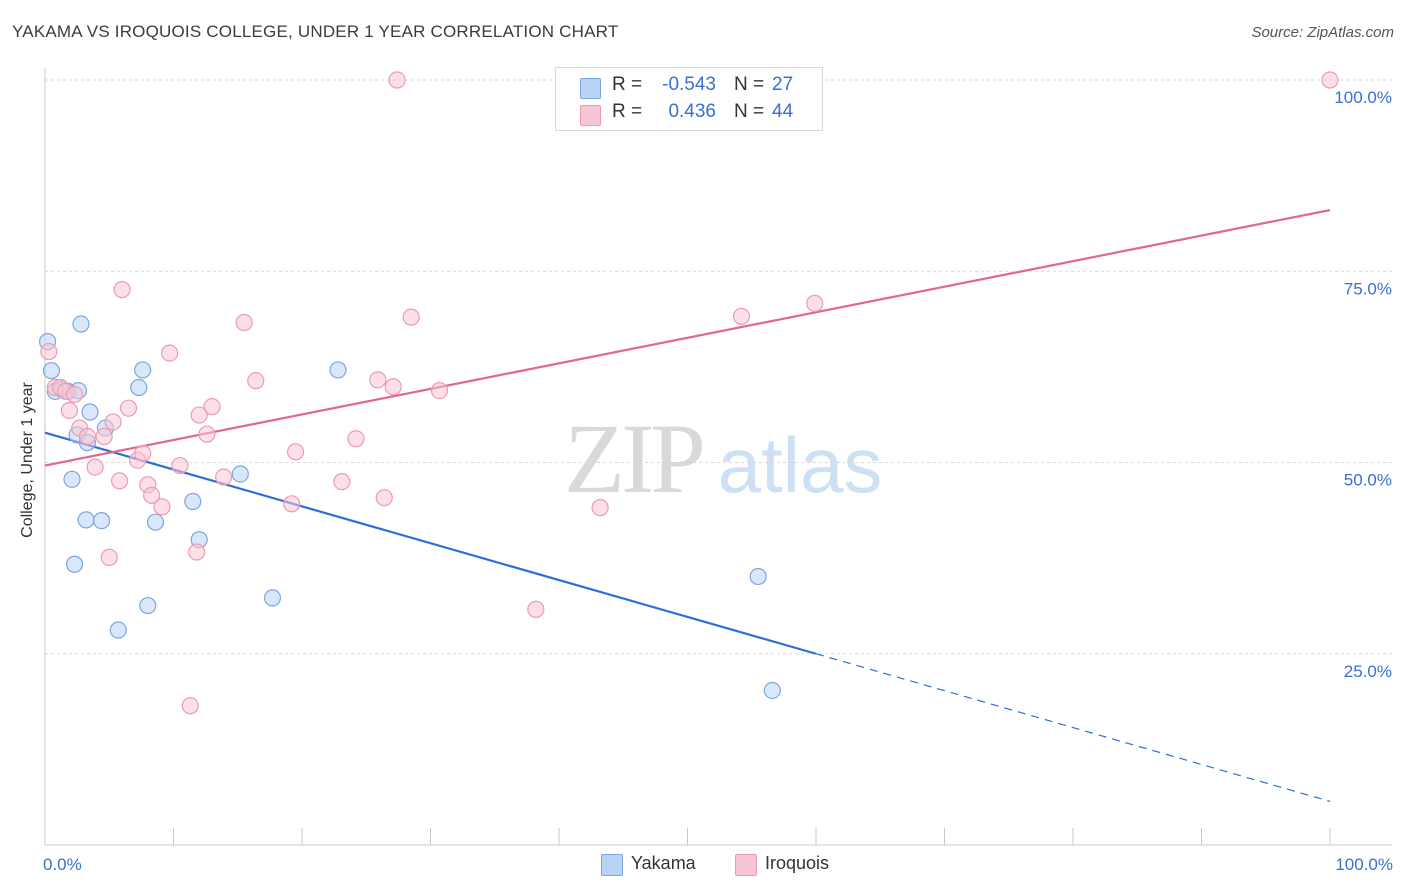  I want to click on y-tick-label: 100.0%, so click(1363, 97).